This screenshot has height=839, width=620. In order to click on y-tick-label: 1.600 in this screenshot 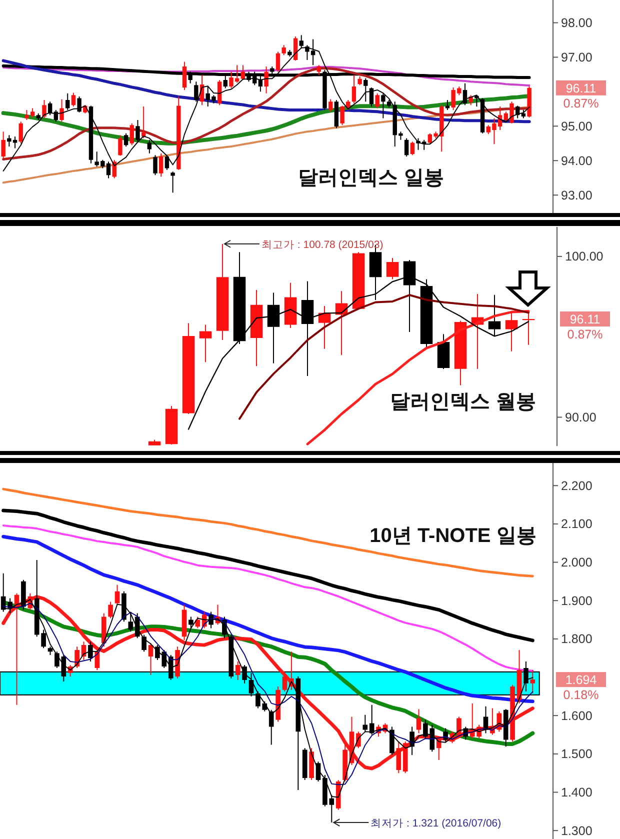, I will do `click(576, 715)`.